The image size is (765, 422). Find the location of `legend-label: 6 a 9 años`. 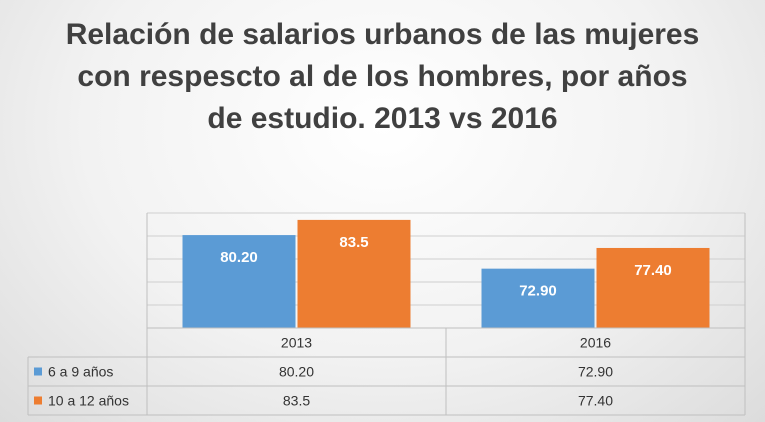

legend-label: 6 a 9 años is located at coordinates (80, 372).